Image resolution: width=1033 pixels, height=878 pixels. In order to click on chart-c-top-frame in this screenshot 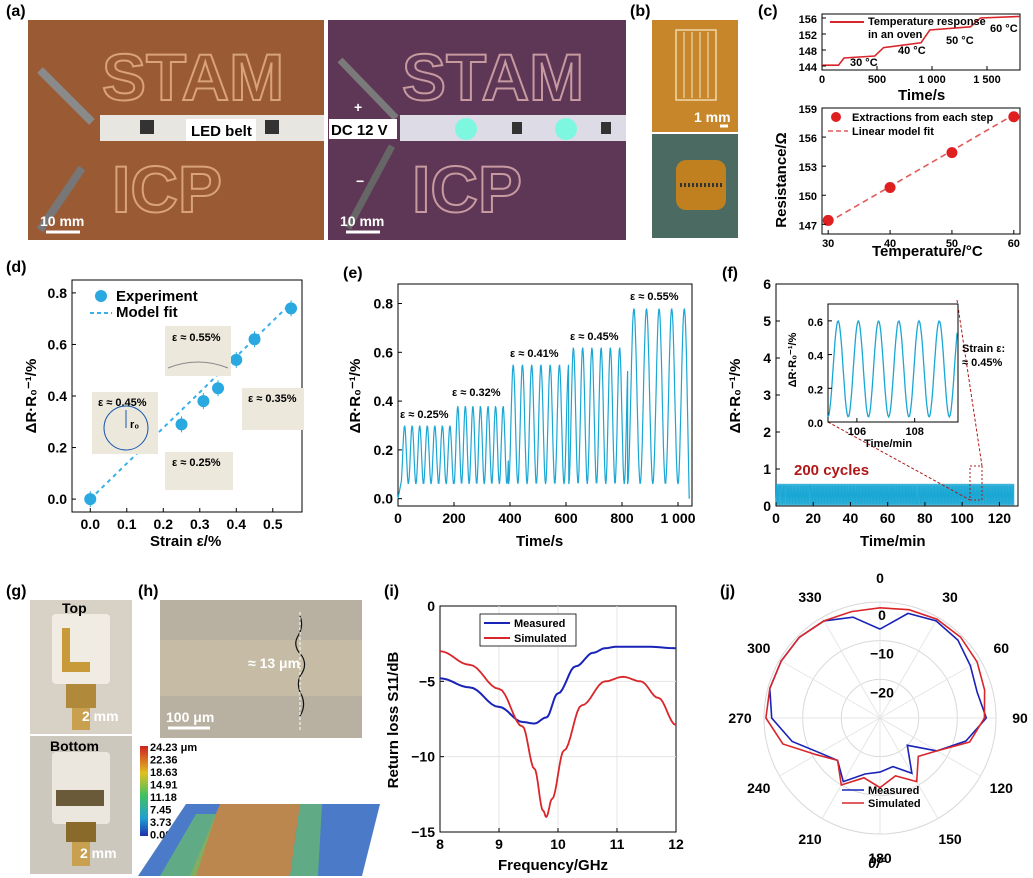, I will do `click(921, 42)`.